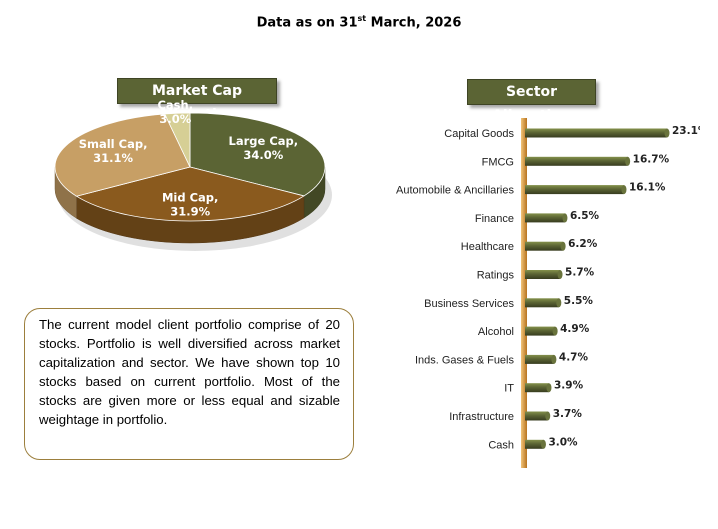 The height and width of the screenshot is (529, 718). I want to click on bar-value-label: 4.7%, so click(574, 357).